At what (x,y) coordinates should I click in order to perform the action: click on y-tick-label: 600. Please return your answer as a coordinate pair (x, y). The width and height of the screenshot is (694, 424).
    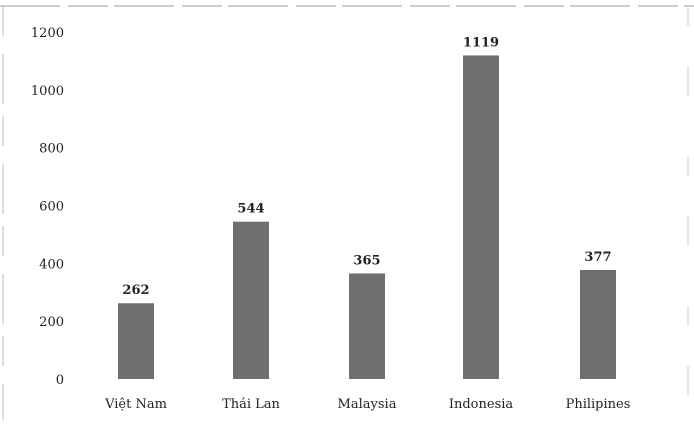
    Looking at the image, I should click on (51, 207).